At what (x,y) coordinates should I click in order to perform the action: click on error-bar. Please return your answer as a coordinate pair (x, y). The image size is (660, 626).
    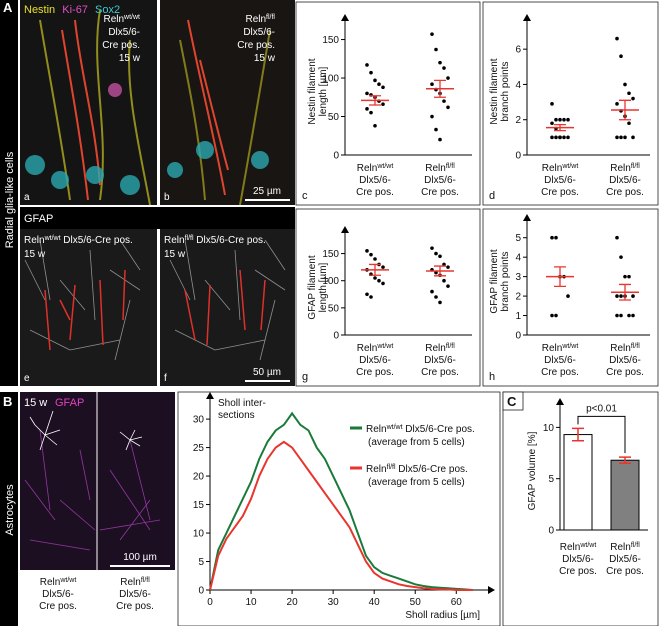
    Looking at the image, I should click on (578, 434).